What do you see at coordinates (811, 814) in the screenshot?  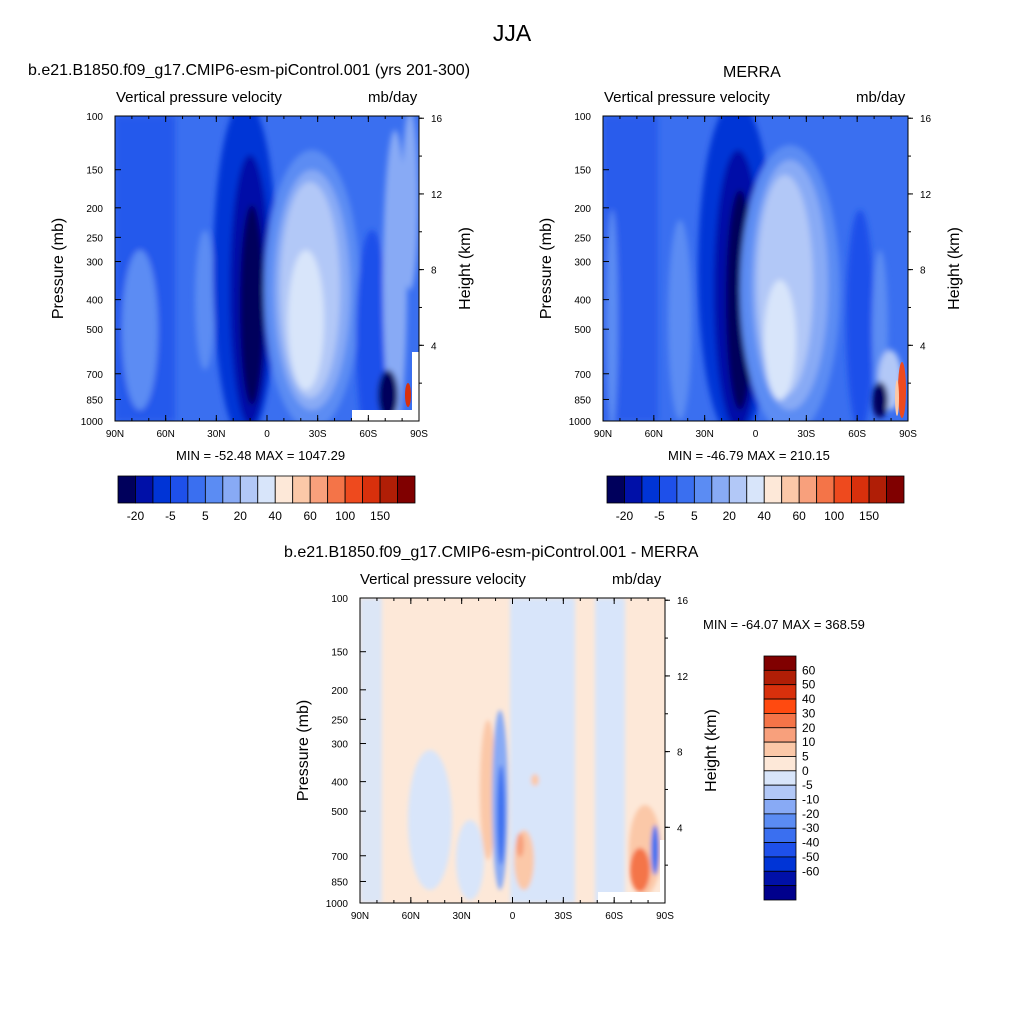 I see `panel3-colorbar-label: -20` at bounding box center [811, 814].